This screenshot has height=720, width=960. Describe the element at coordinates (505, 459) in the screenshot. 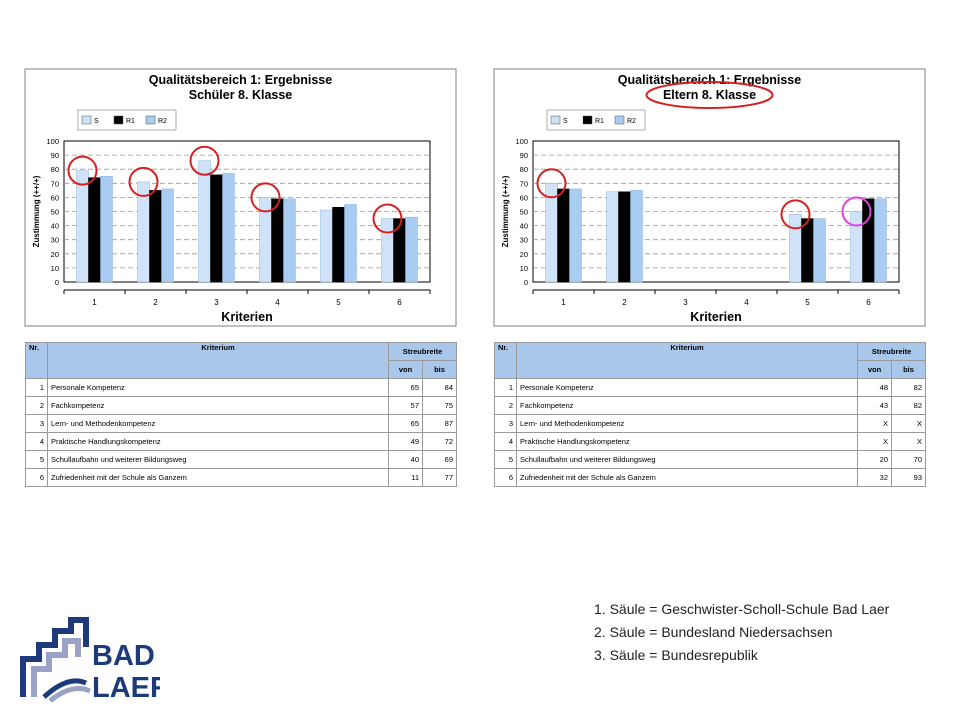

I see `row-nr: 5` at that location.